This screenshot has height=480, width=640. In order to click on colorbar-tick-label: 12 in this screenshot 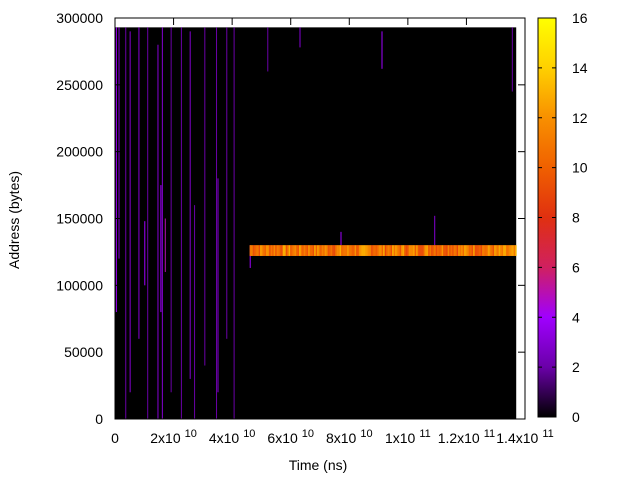, I will do `click(580, 118)`.